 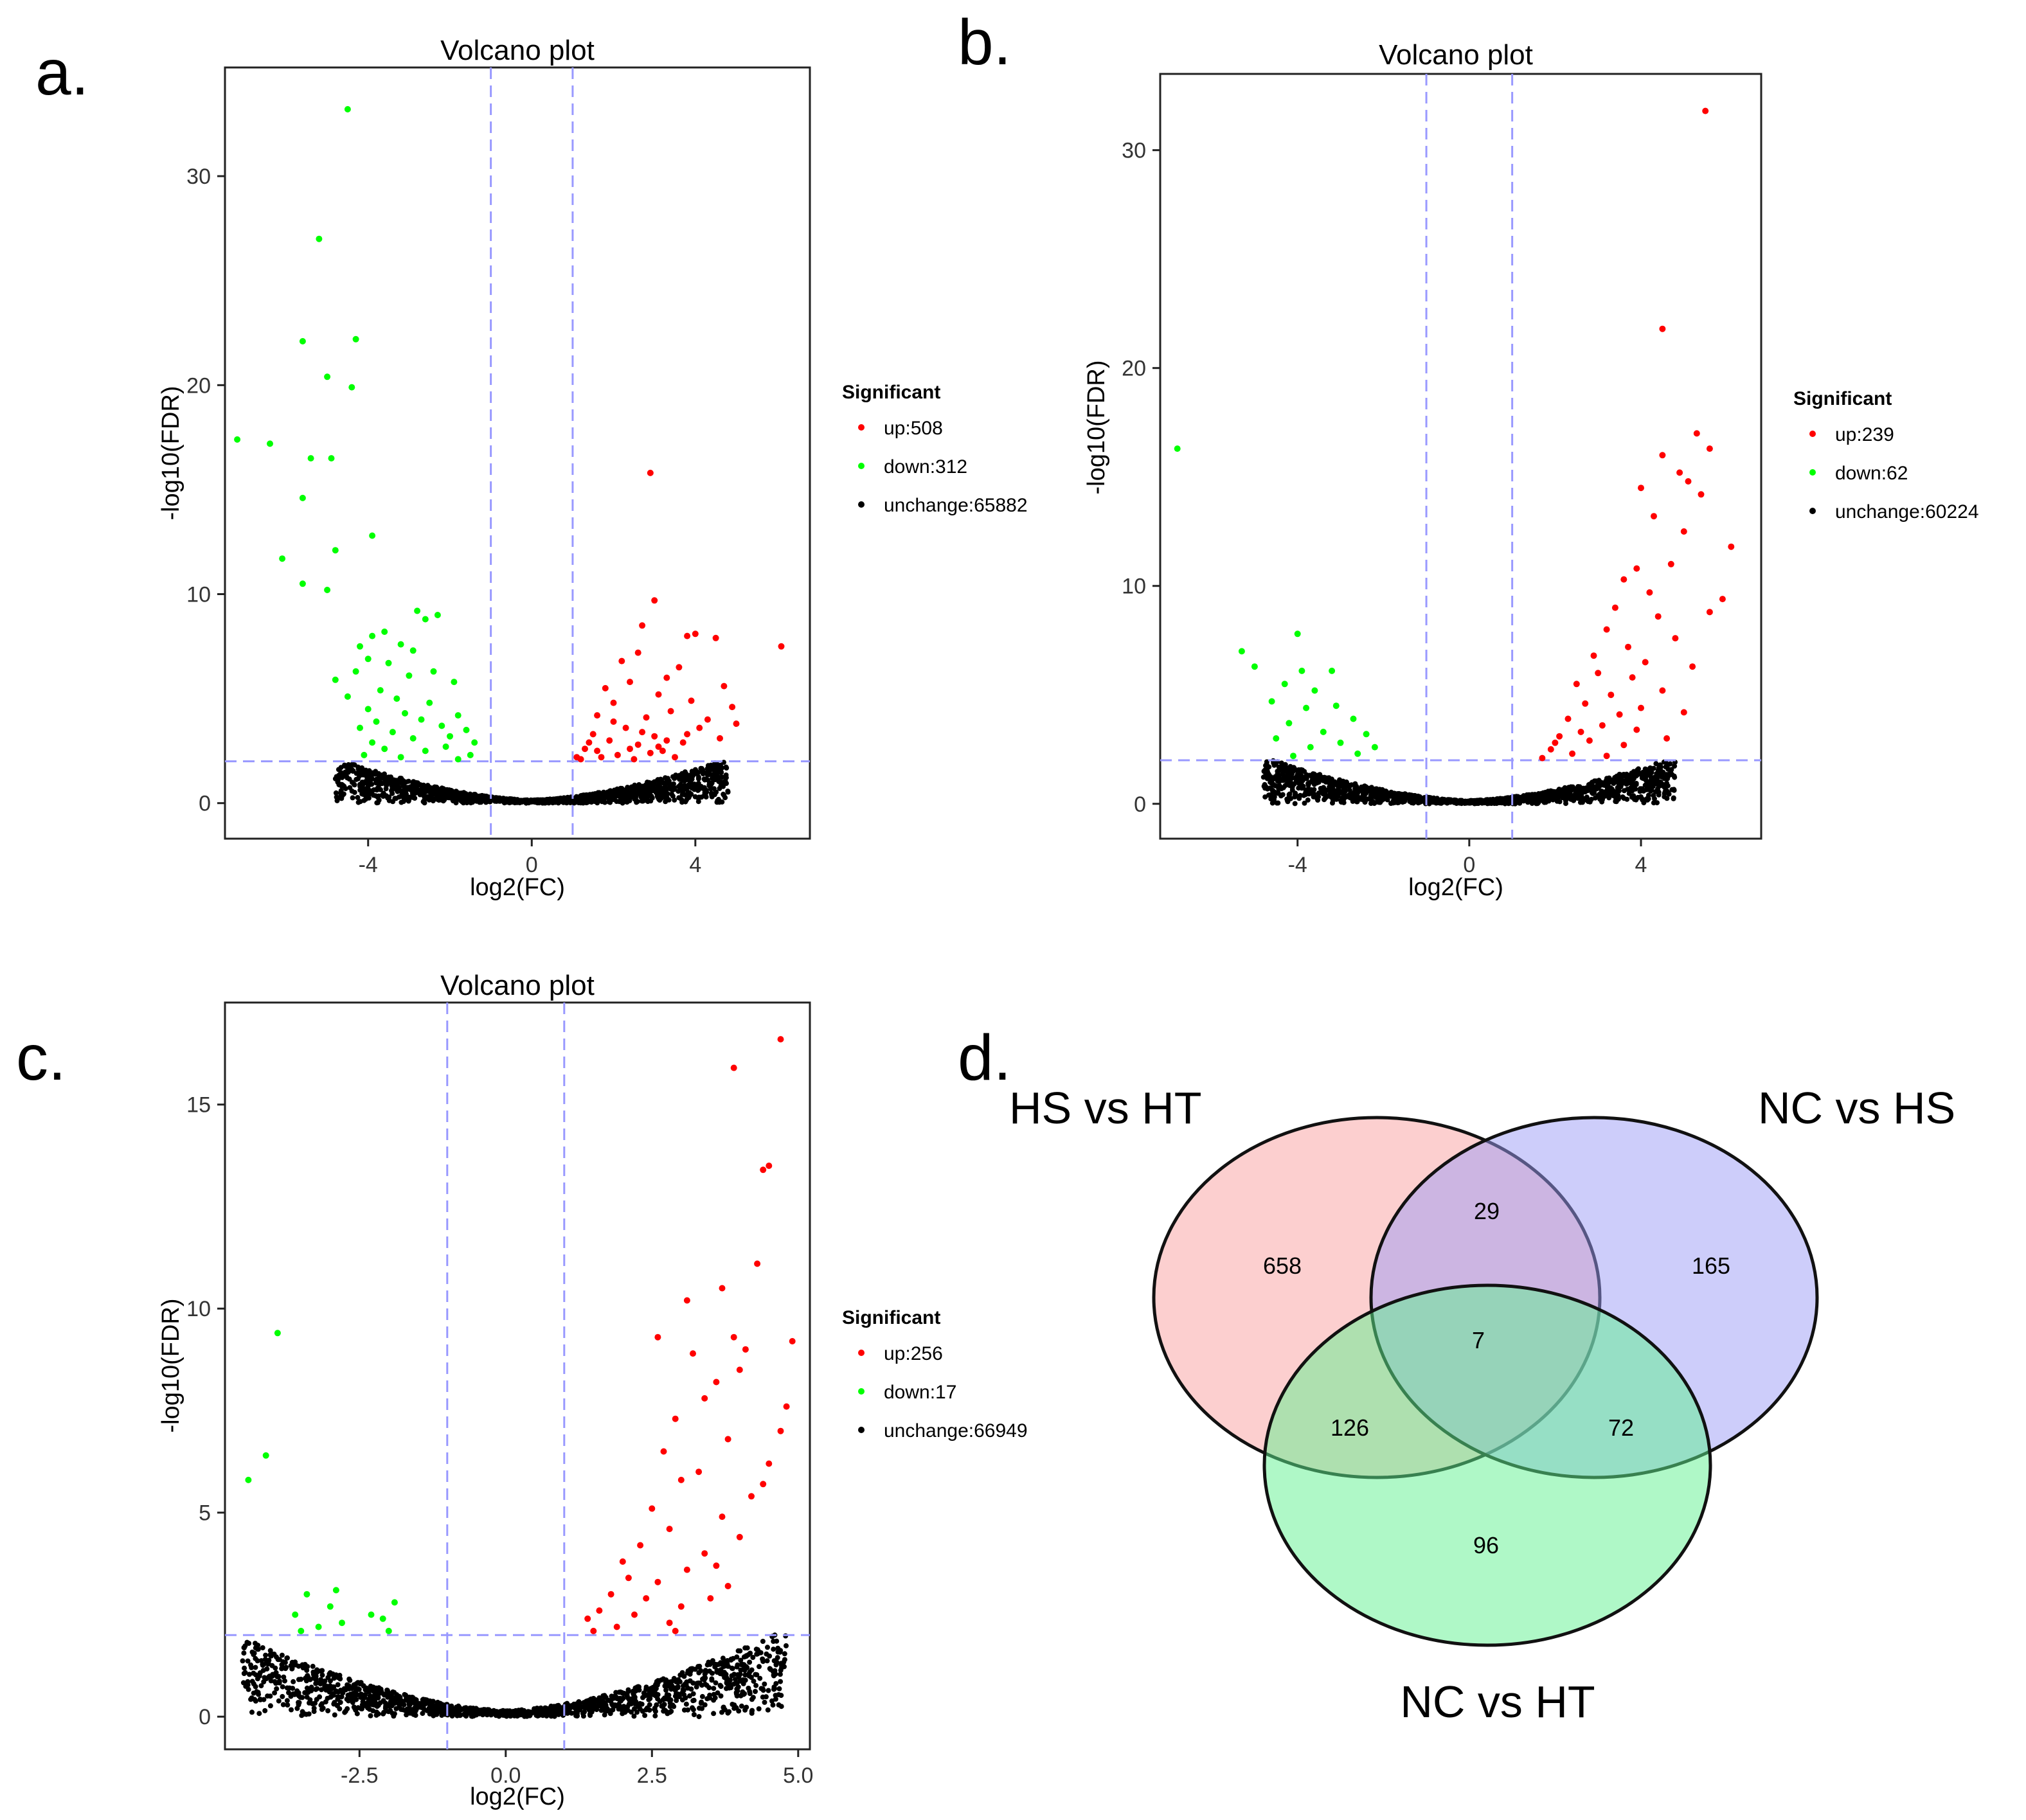 I want to click on venn-count-hs-ht-and-nc-ht: 126, so click(x=1350, y=1427).